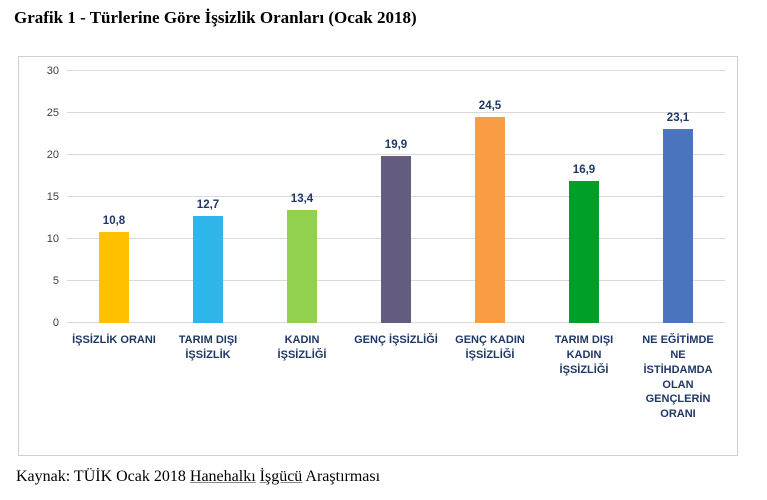 This screenshot has height=500, width=767. I want to click on bar-value-label: 13,4, so click(302, 199).